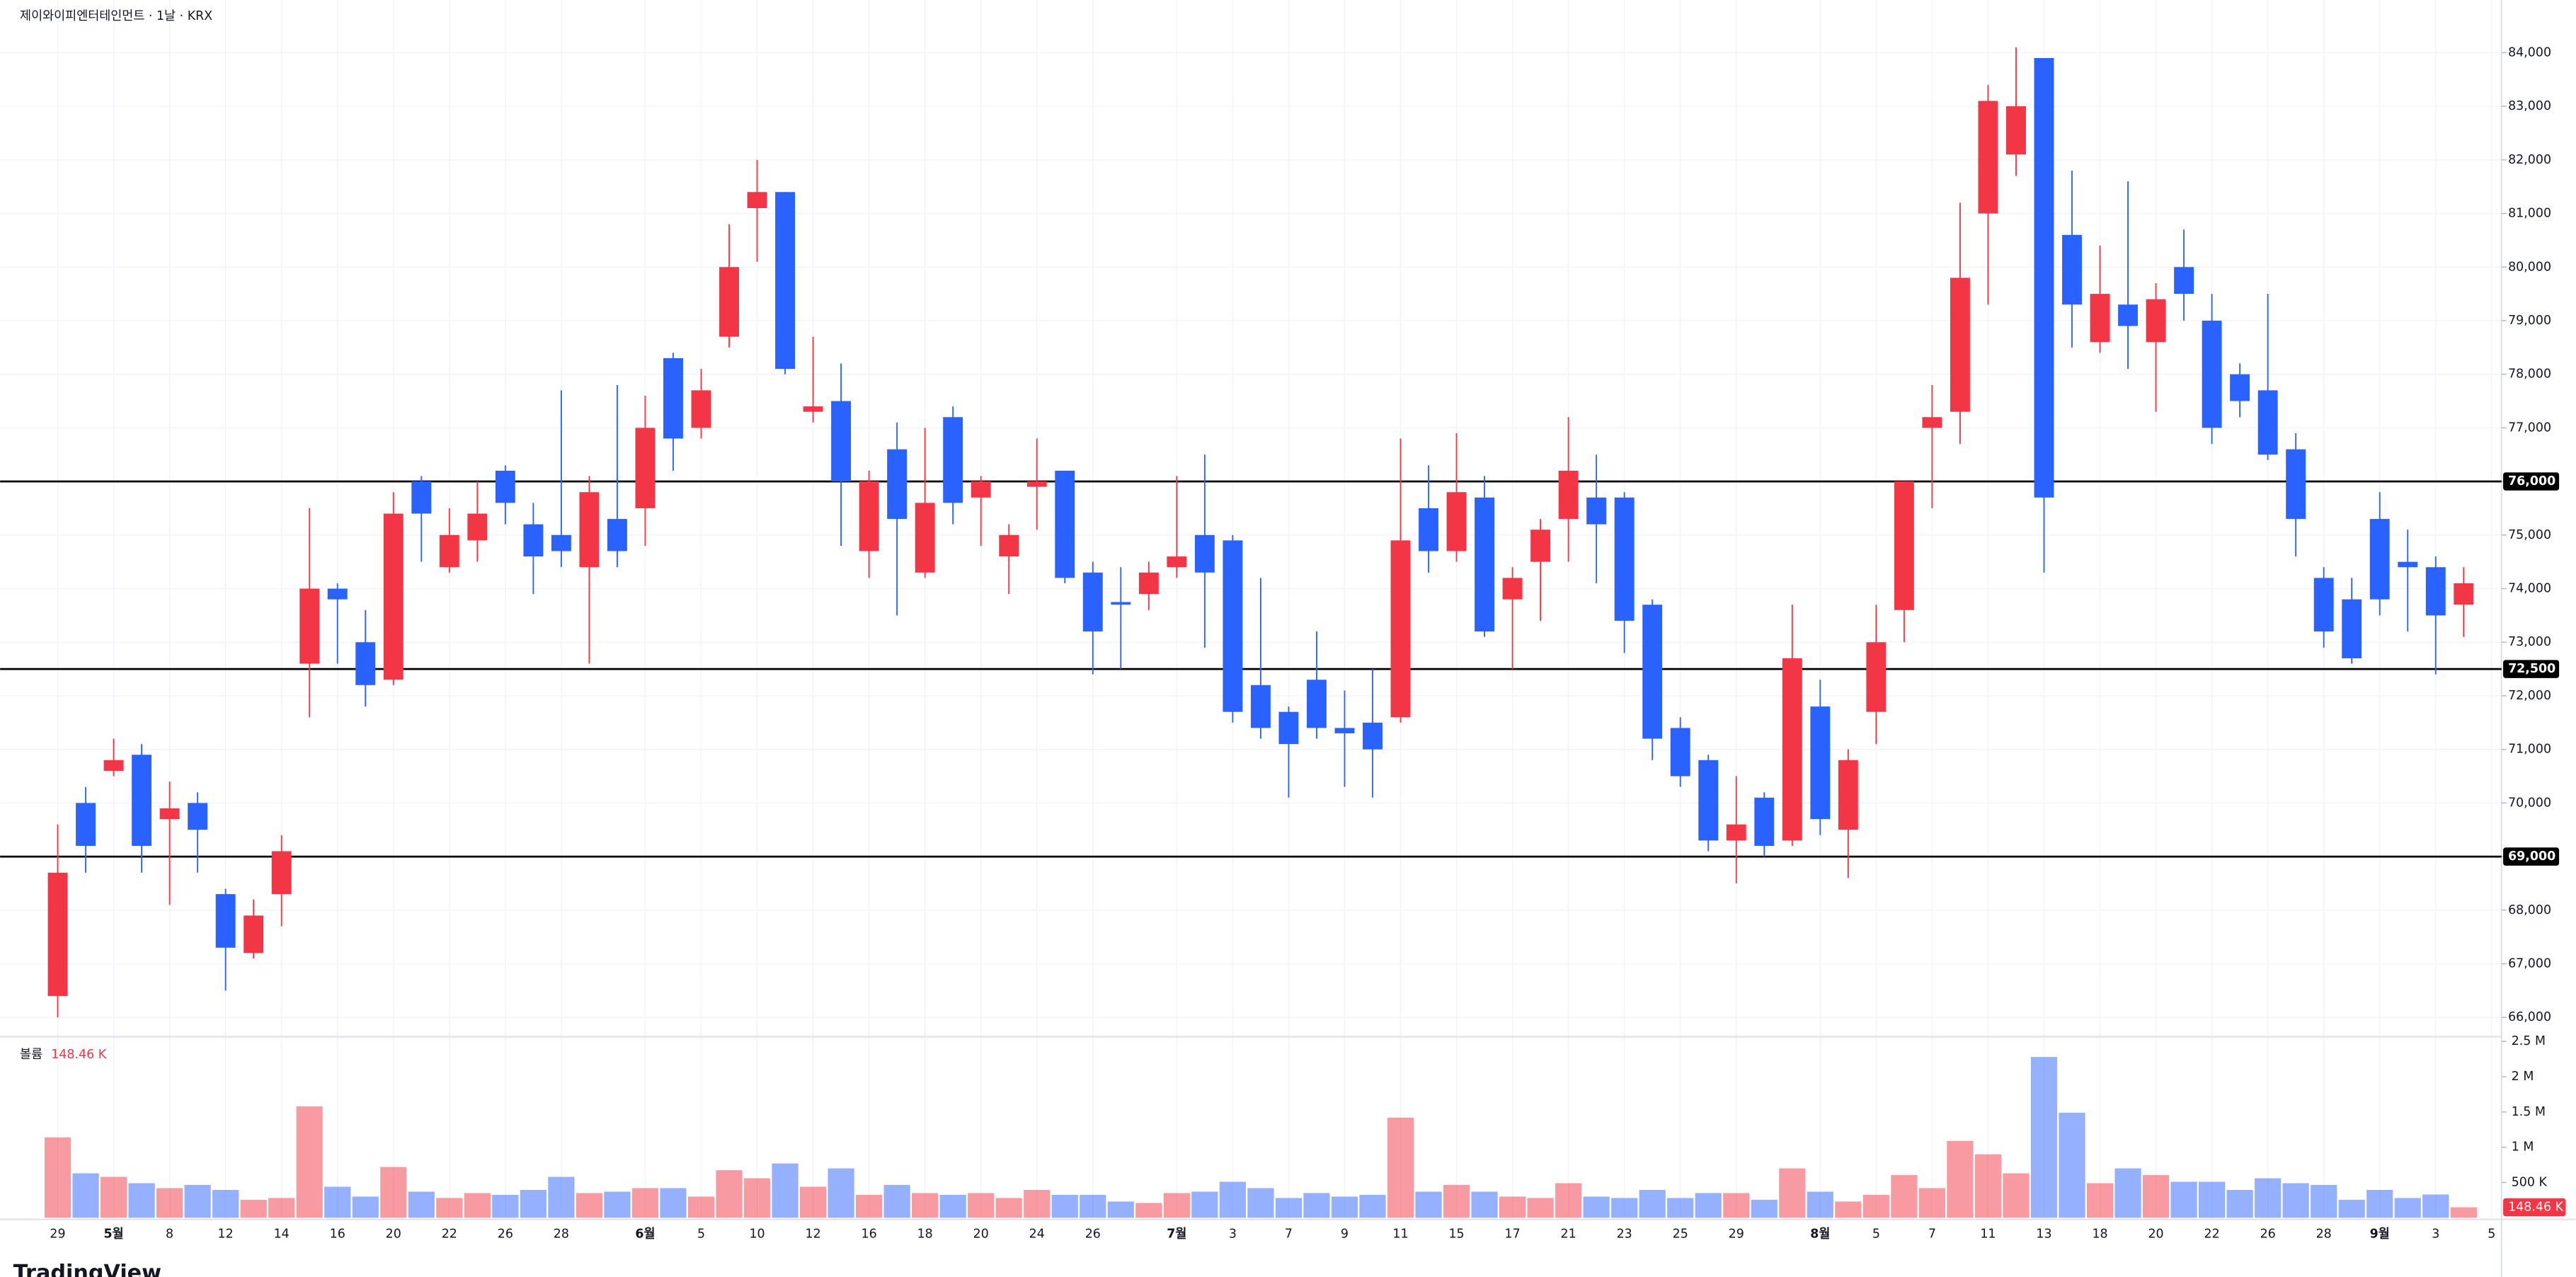  What do you see at coordinates (113, 1234) in the screenshot?
I see `x-tick-label: 5월` at bounding box center [113, 1234].